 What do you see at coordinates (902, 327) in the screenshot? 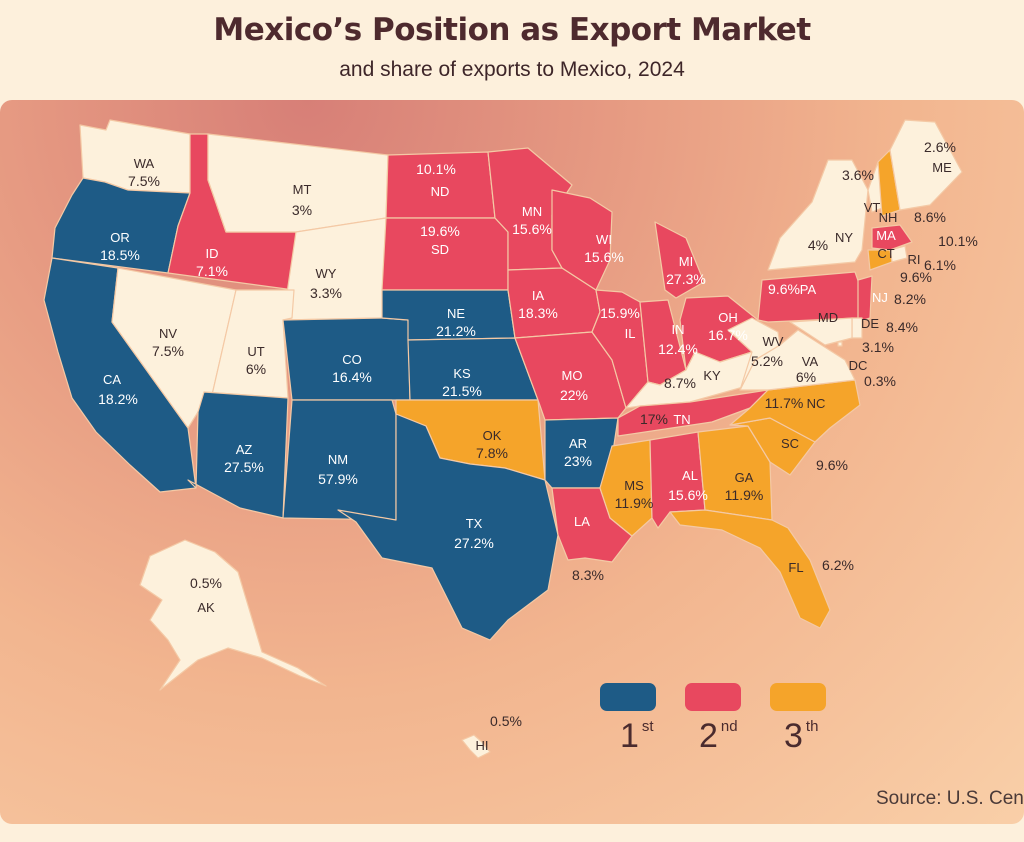
I see `state-share-de: 8.4%` at bounding box center [902, 327].